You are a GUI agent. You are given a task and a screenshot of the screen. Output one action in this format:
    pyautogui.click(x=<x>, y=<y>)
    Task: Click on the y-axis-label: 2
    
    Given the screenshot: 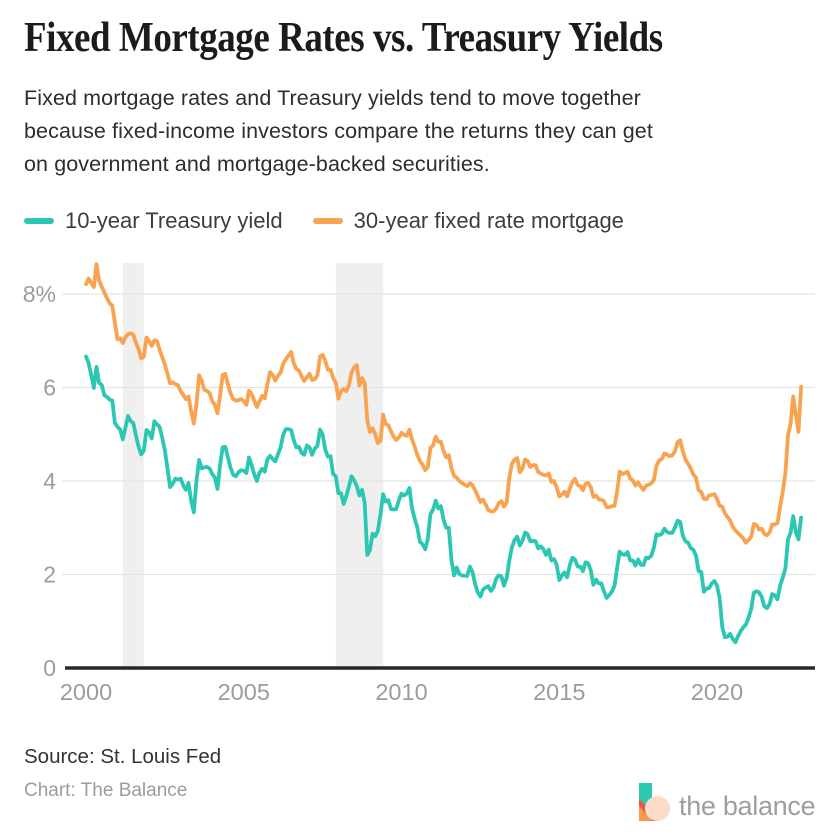 What is the action you would take?
    pyautogui.click(x=49, y=575)
    